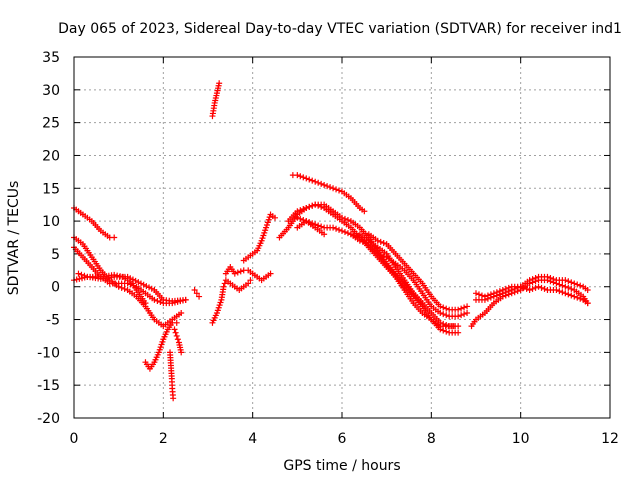 This screenshot has height=480, width=640. What do you see at coordinates (51, 156) in the screenshot?
I see `y-tick-label: 20` at bounding box center [51, 156].